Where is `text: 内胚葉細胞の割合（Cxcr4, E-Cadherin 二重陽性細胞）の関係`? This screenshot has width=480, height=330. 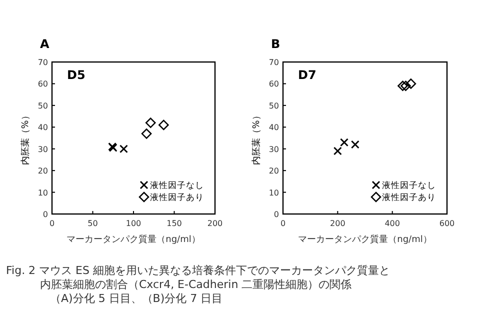 text: 内胚葉細胞の割合（Cxcr4, E-Cadherin 二重陽性細胞）の関係 is located at coordinates (196, 284).